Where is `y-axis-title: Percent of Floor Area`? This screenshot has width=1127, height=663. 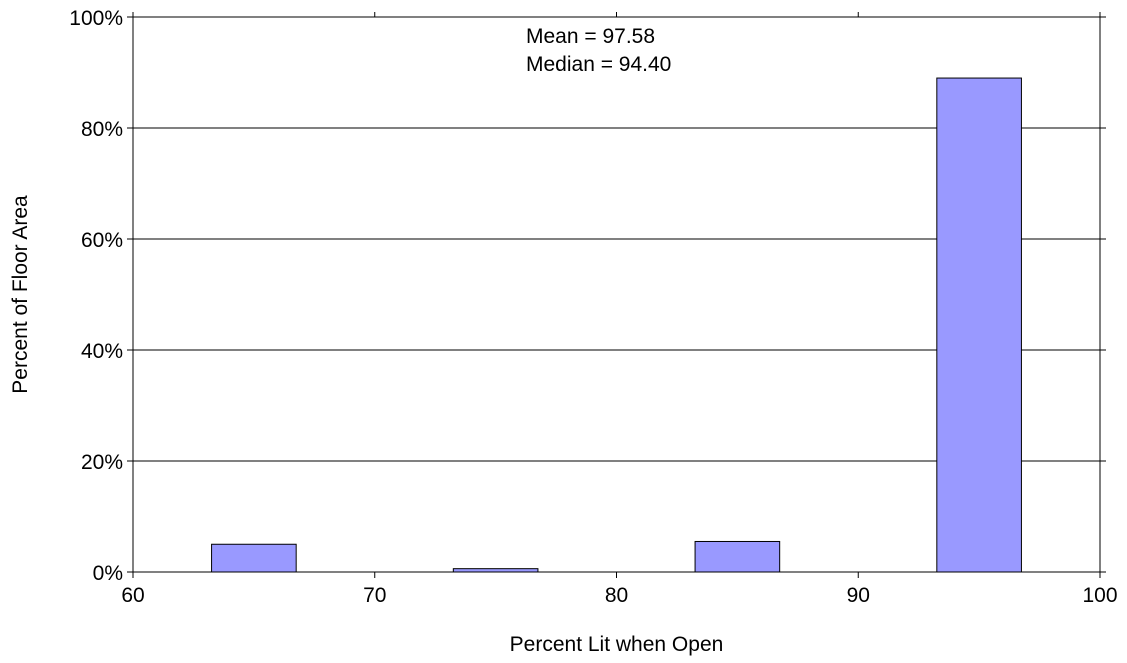
y-axis-title: Percent of Floor Area is located at coordinates (20, 294).